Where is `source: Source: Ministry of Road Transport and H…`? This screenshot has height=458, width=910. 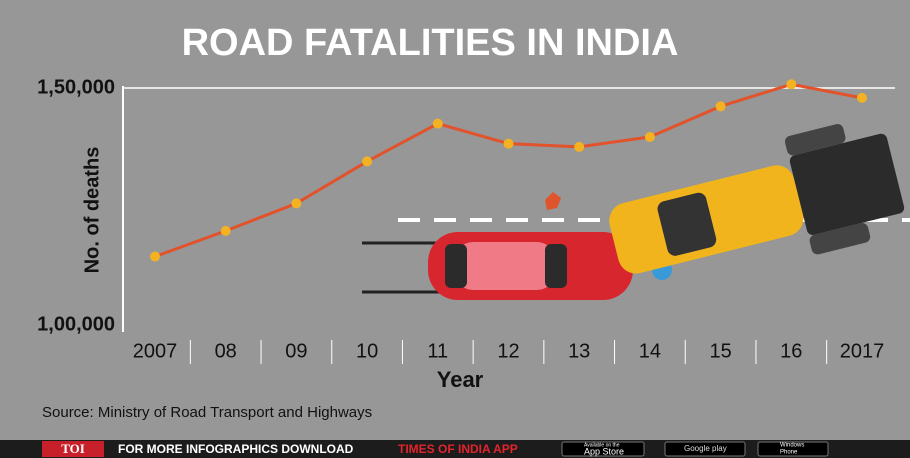
source: Source: Ministry of Road Transport and H… is located at coordinates (207, 412).